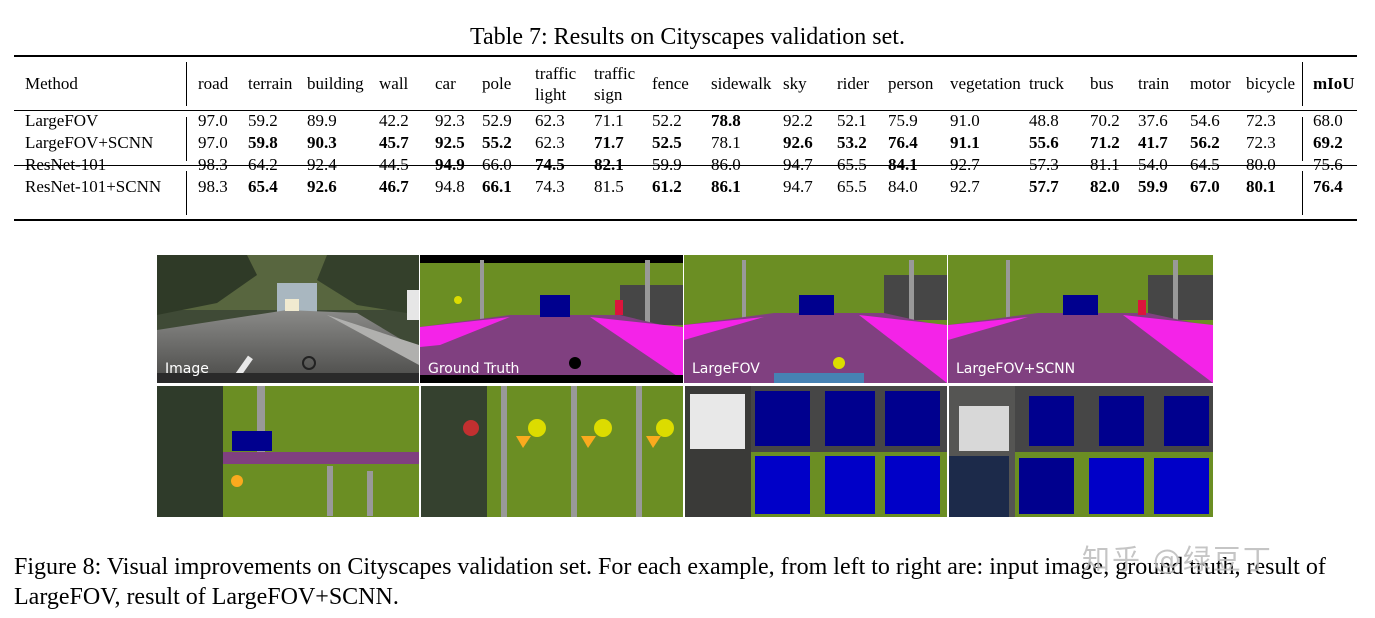  What do you see at coordinates (551, 319) in the screenshot?
I see `ground-truth-panel: Ground Truth` at bounding box center [551, 319].